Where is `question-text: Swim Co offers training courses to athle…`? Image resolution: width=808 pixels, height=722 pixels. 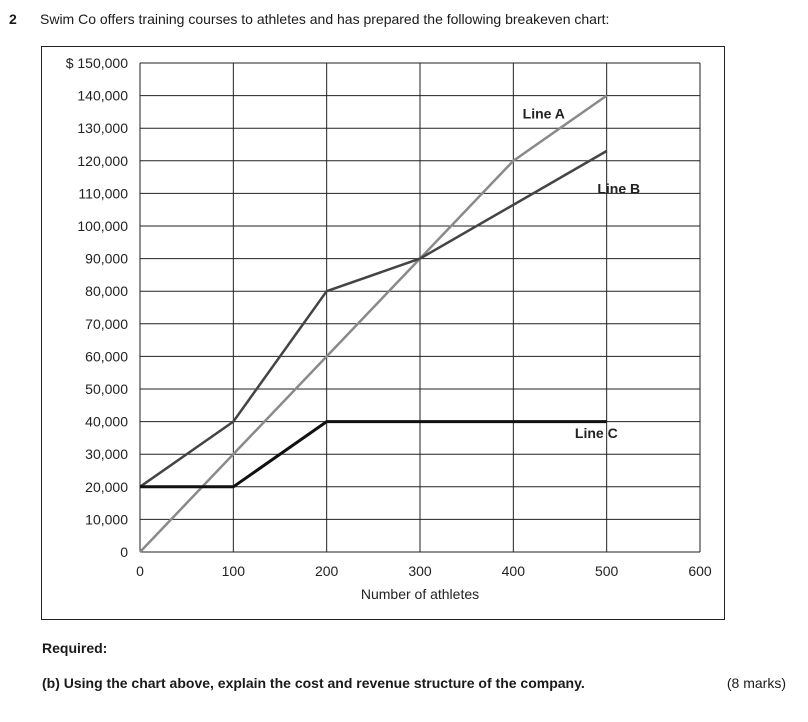 question-text: Swim Co offers training courses to athle… is located at coordinates (325, 19).